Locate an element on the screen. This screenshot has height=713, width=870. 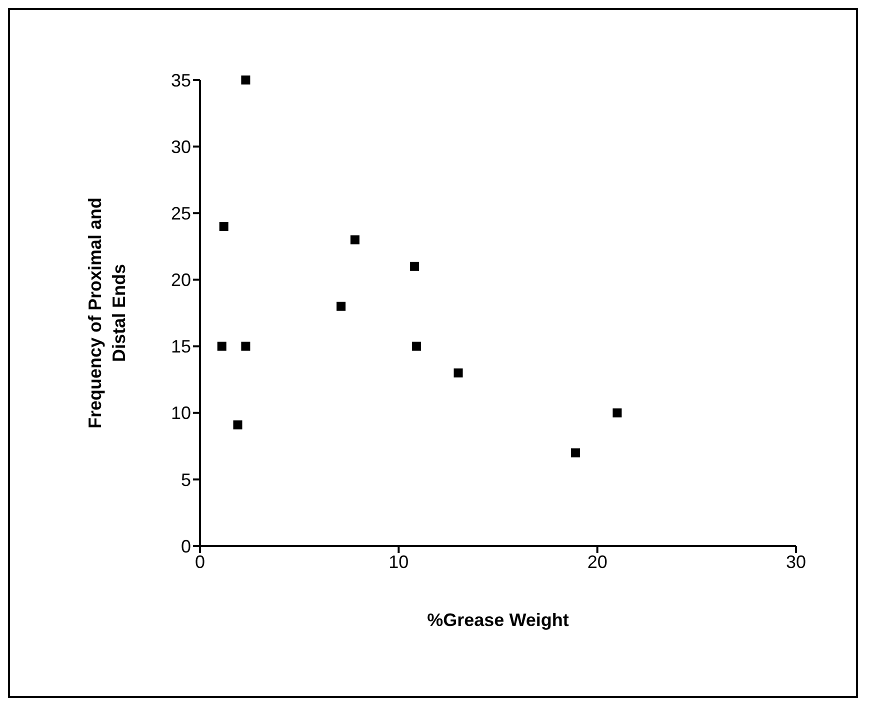
x-axis-title: %Grease Weight is located at coordinates (498, 620).